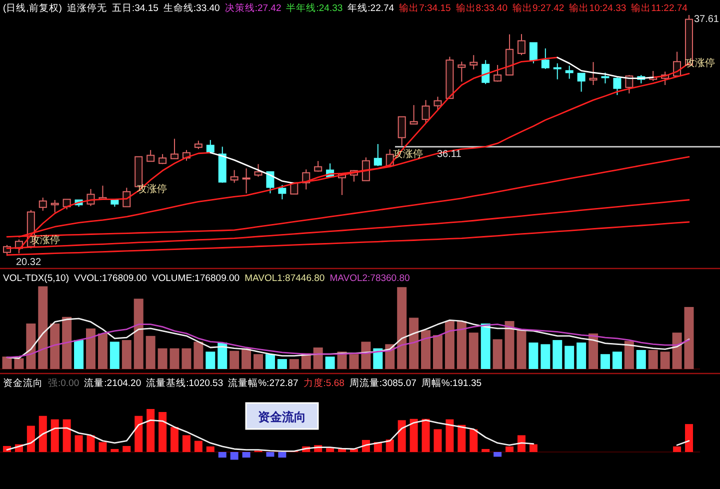 This screenshot has width=720, height=489. What do you see at coordinates (449, 154) in the screenshot?
I see `annotation: 36.11` at bounding box center [449, 154].